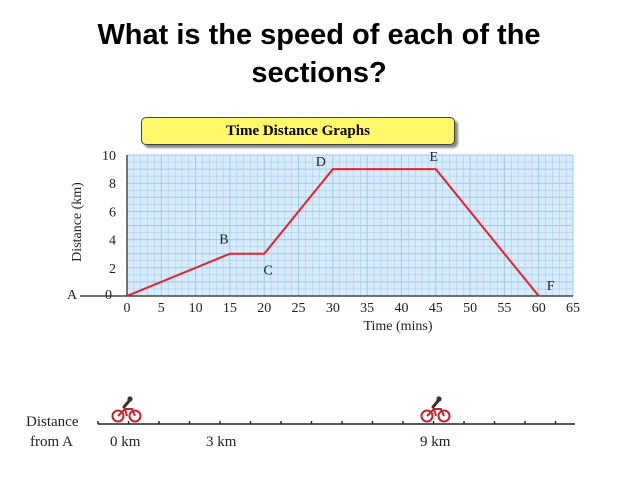  I want to click on x-tick-label: 30, so click(333, 308).